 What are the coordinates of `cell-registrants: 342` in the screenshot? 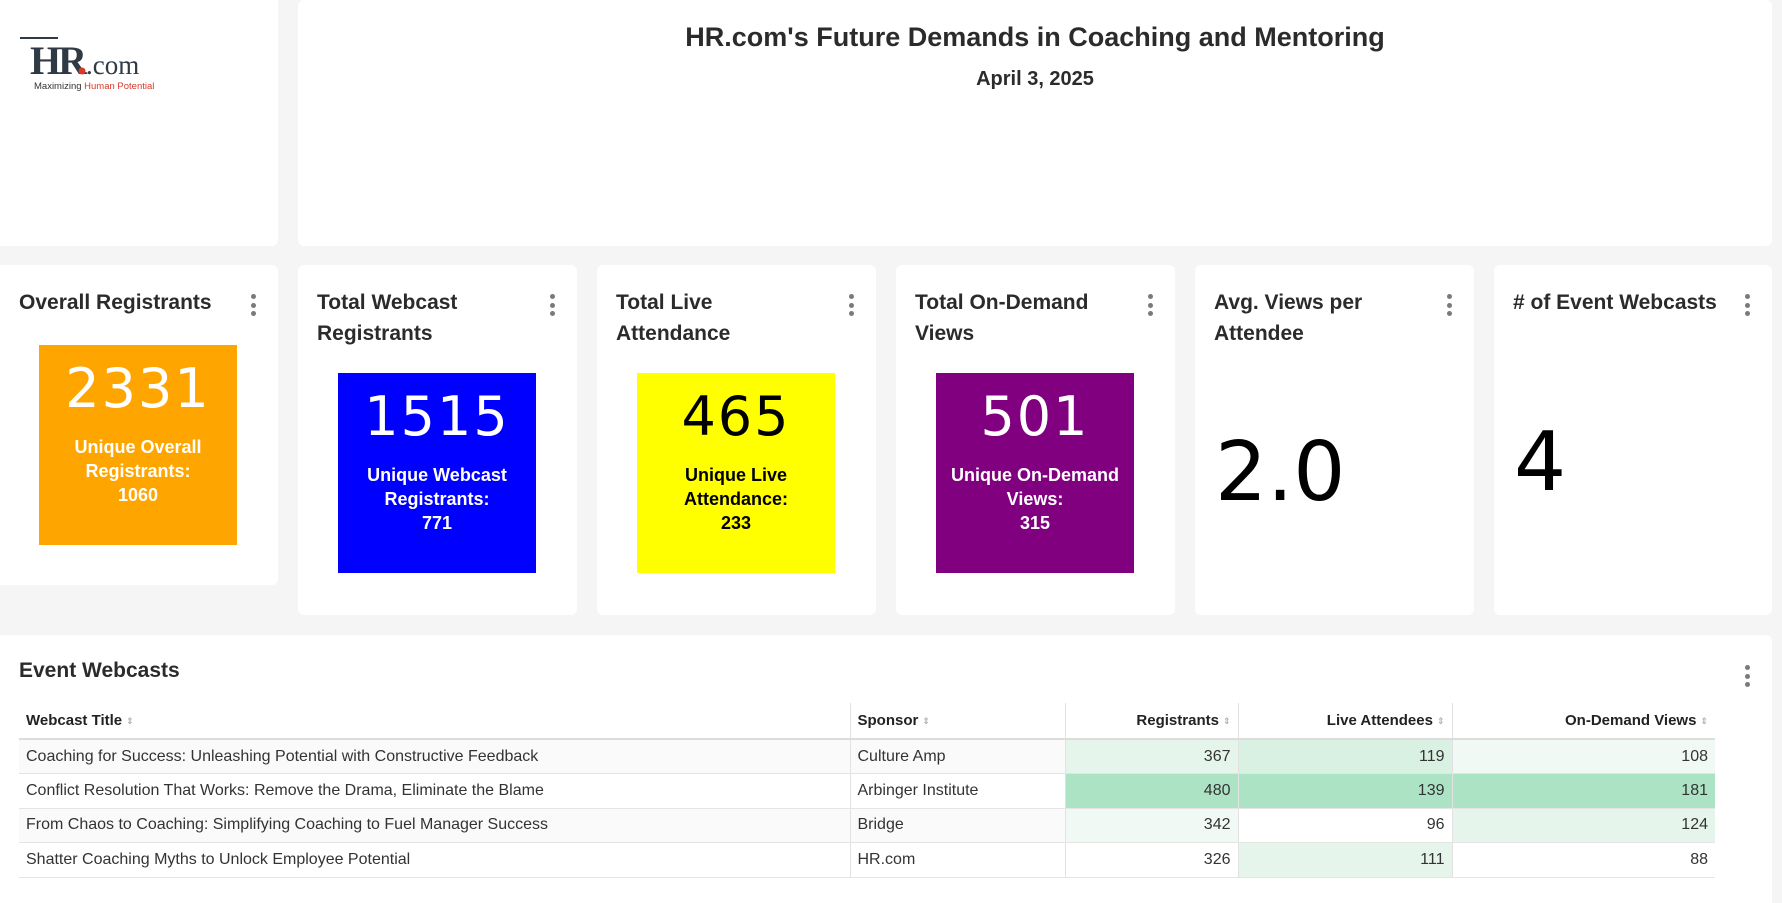 It's located at (1151, 825).